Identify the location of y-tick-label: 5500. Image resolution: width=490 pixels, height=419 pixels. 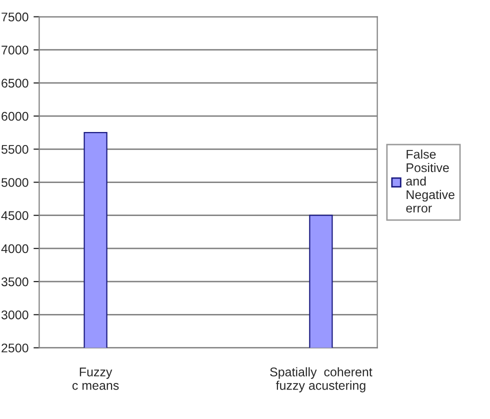
(14, 149).